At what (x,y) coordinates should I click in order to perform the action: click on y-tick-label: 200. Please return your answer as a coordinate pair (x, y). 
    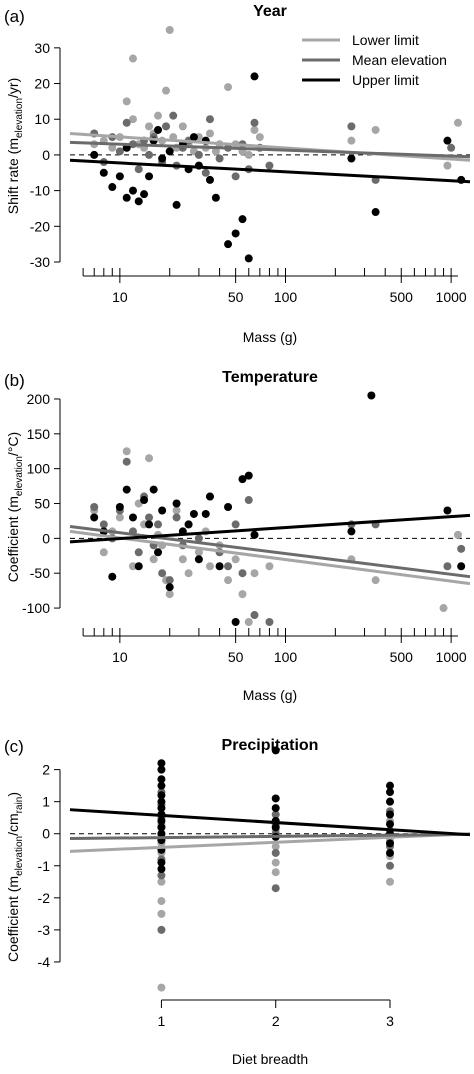
    Looking at the image, I should click on (39, 399).